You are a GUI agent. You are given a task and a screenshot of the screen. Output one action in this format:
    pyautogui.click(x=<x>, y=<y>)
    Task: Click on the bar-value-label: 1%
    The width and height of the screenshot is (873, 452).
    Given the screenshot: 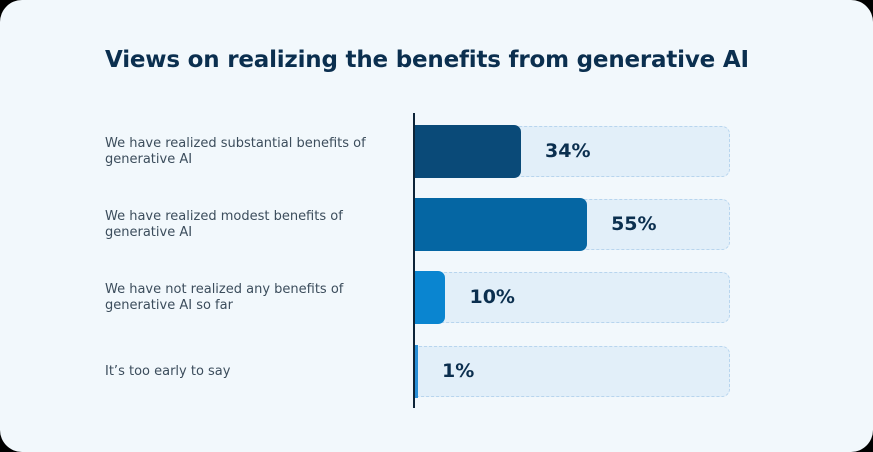 What is the action you would take?
    pyautogui.click(x=458, y=371)
    